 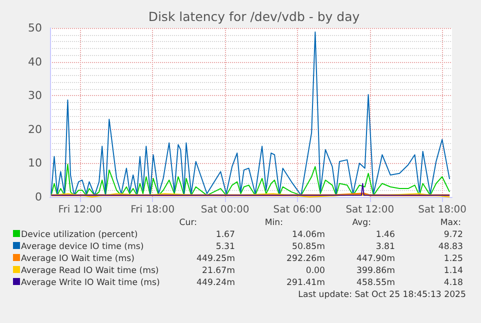 I want to click on text: 5.31, so click(x=225, y=247).